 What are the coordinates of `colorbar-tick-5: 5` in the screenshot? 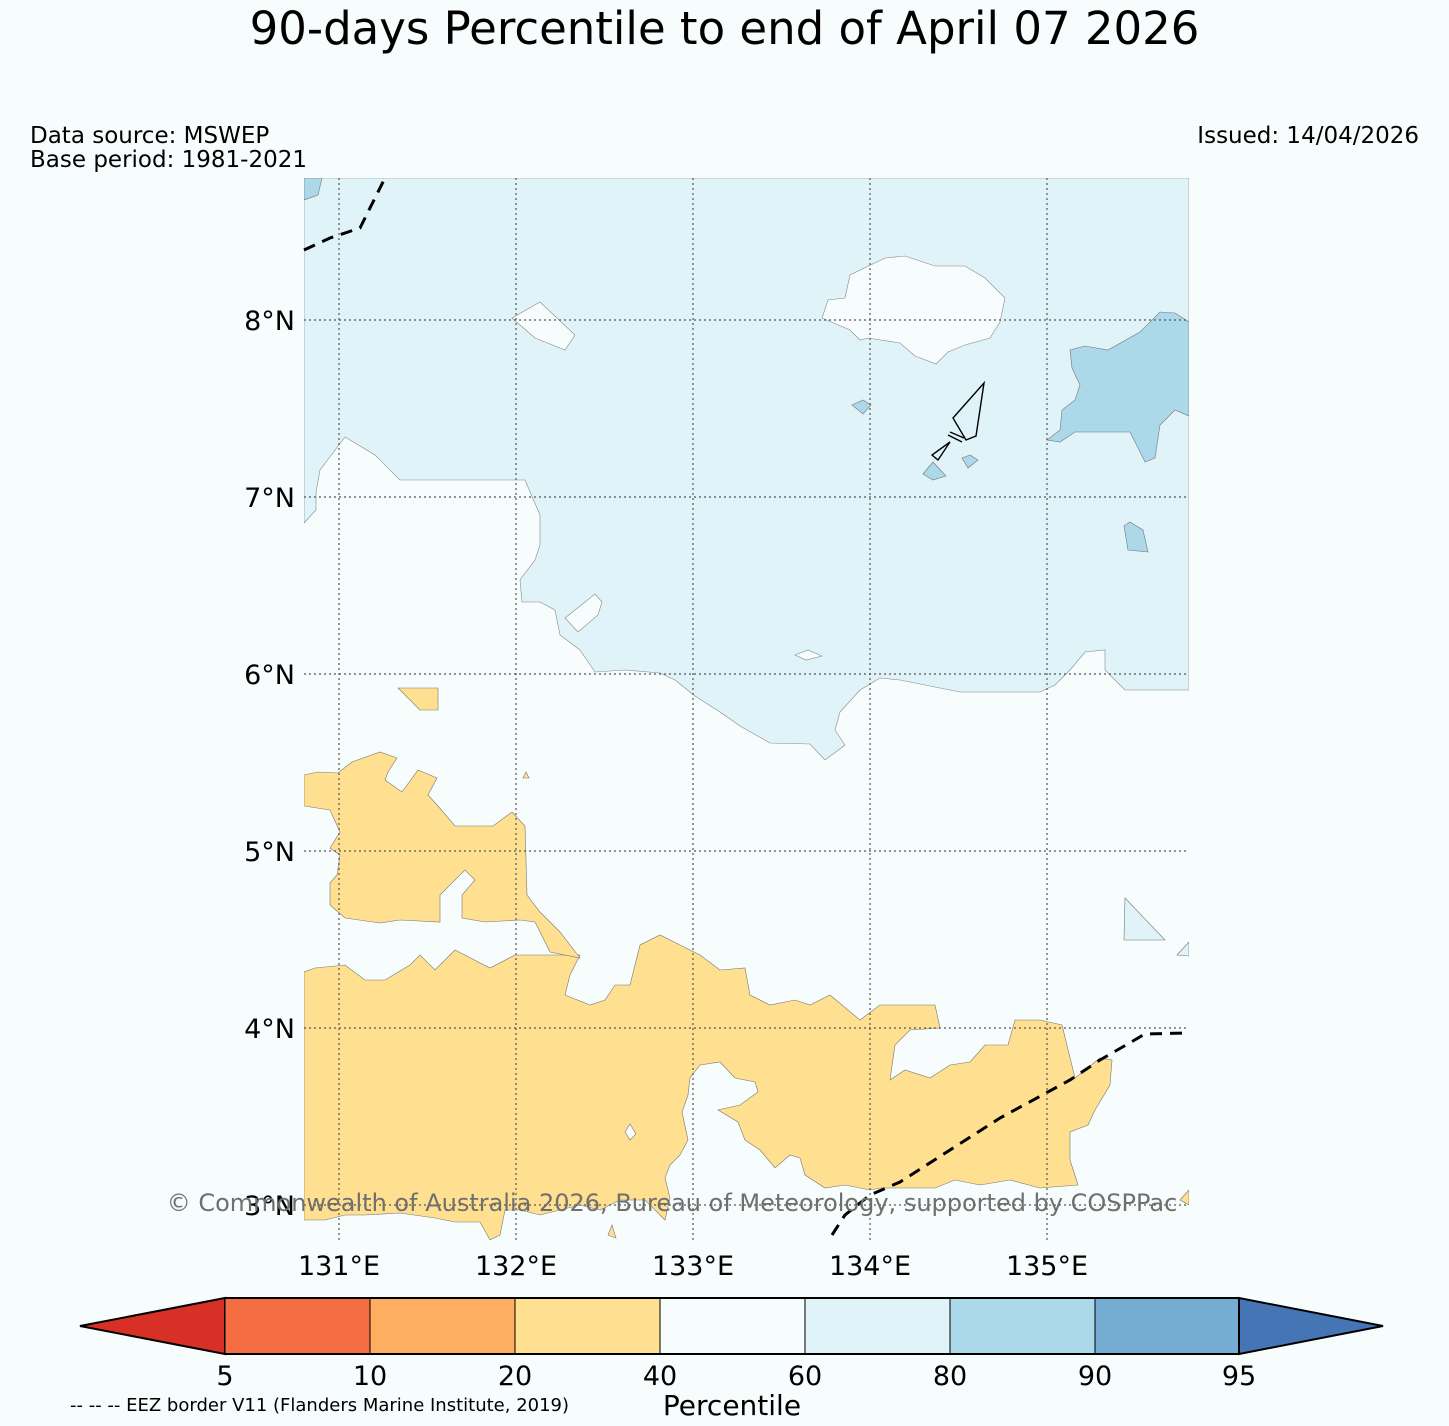 It's located at (224, 1376).